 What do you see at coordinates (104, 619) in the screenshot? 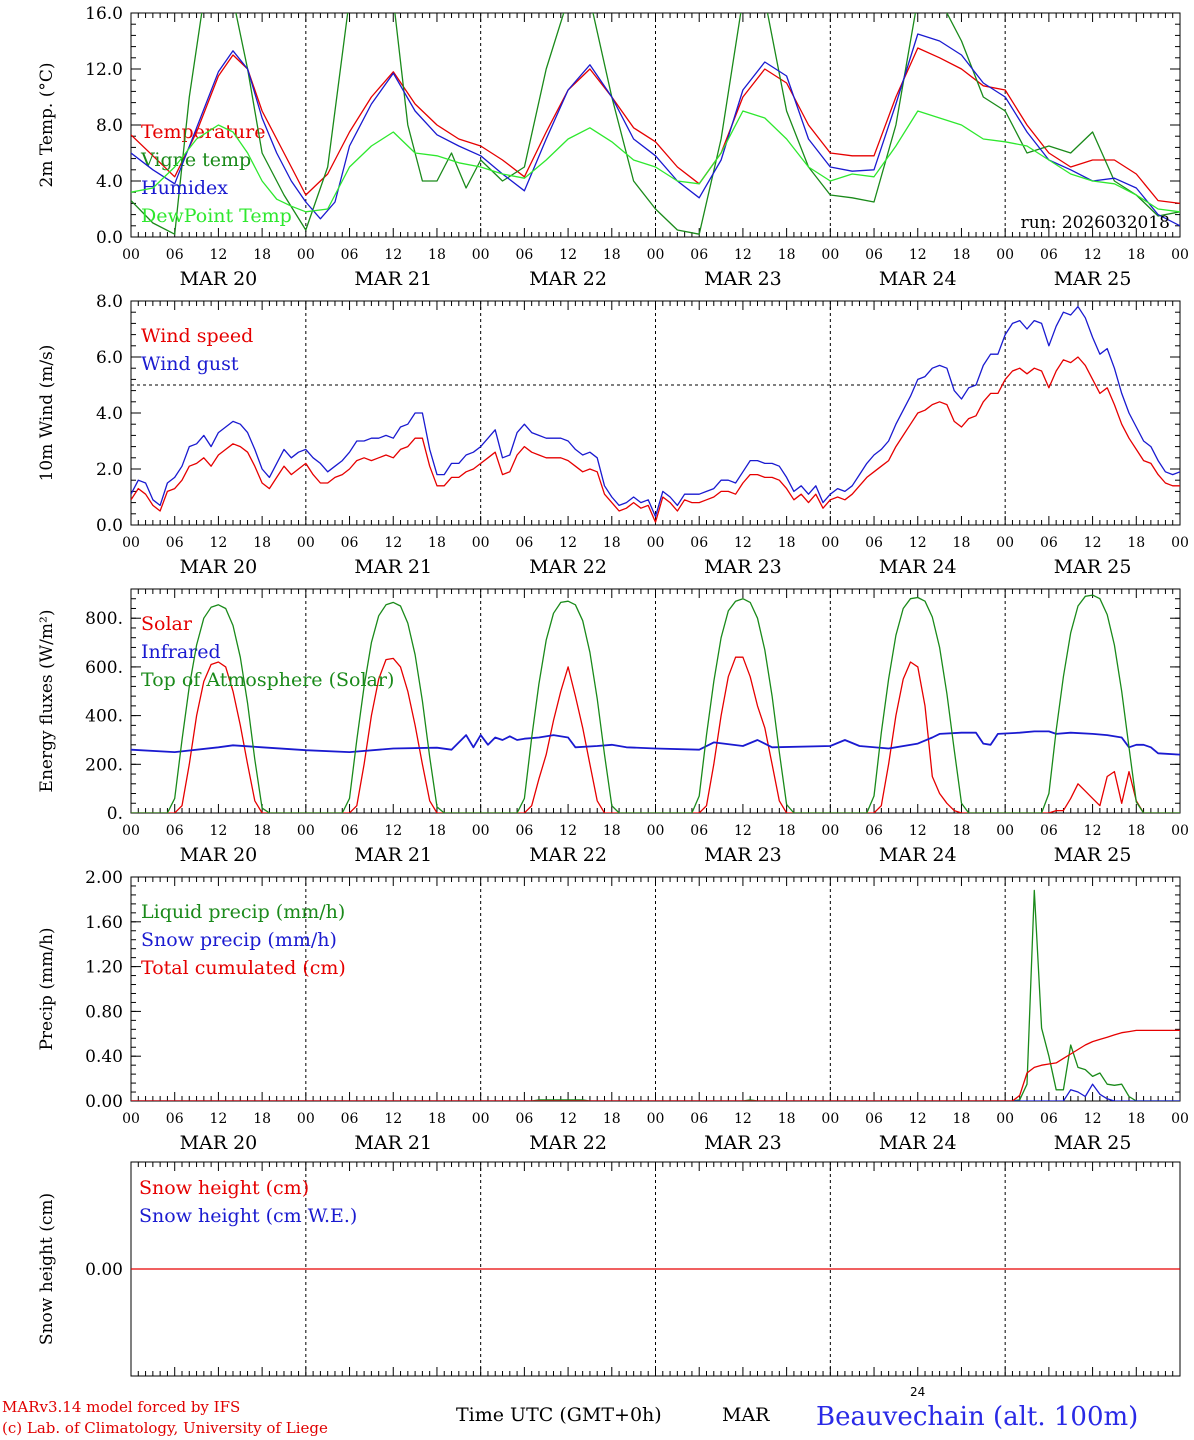
I see `energy-y-tick-label: 800.` at bounding box center [104, 619].